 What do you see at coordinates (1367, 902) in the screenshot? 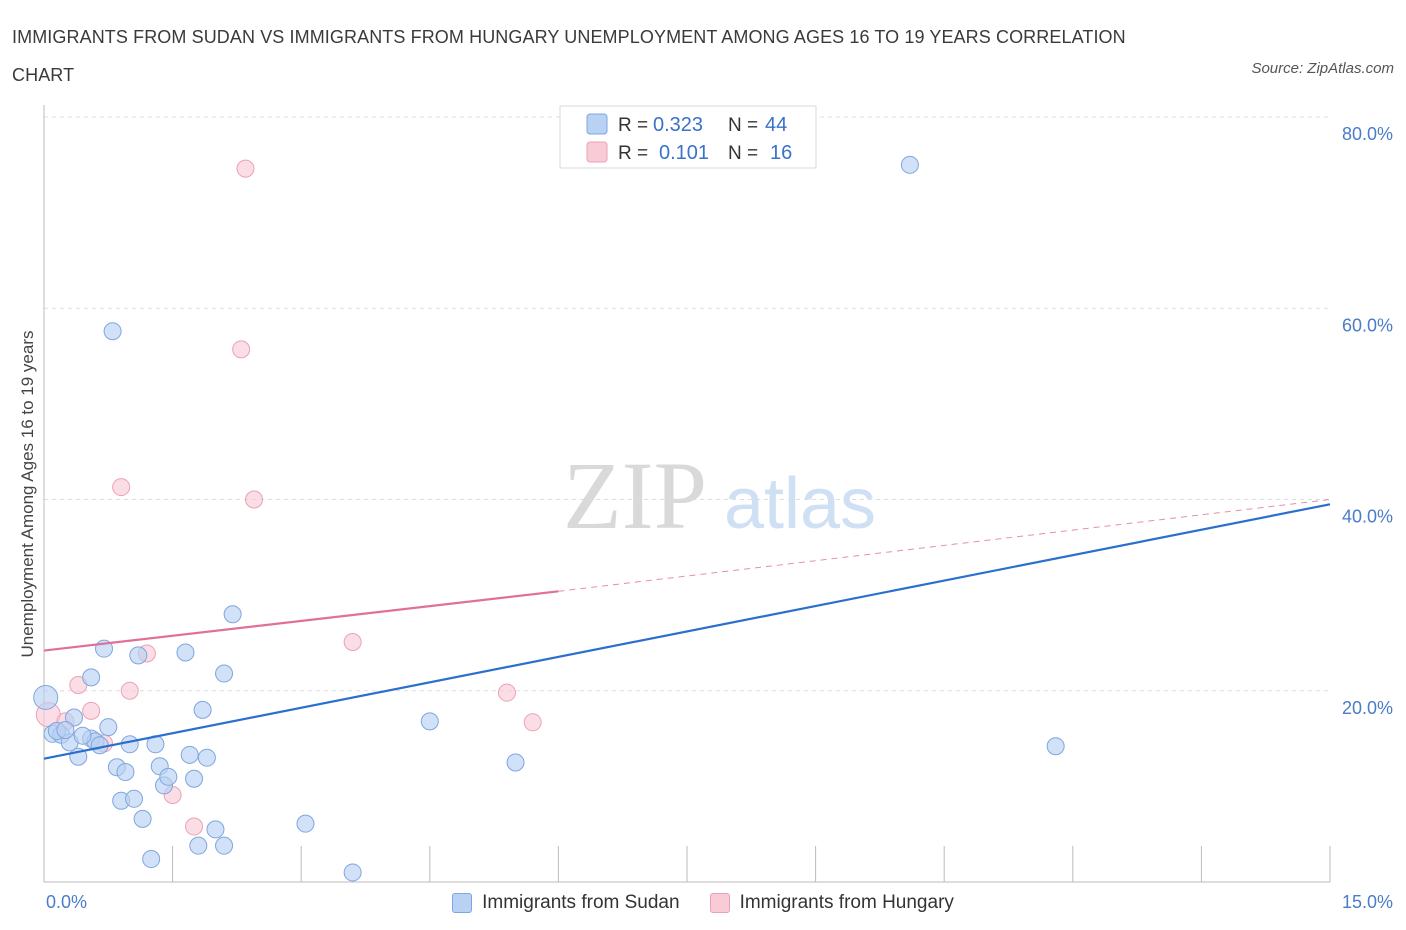
I see `x-tick-label-max: 15.0%` at bounding box center [1367, 902].